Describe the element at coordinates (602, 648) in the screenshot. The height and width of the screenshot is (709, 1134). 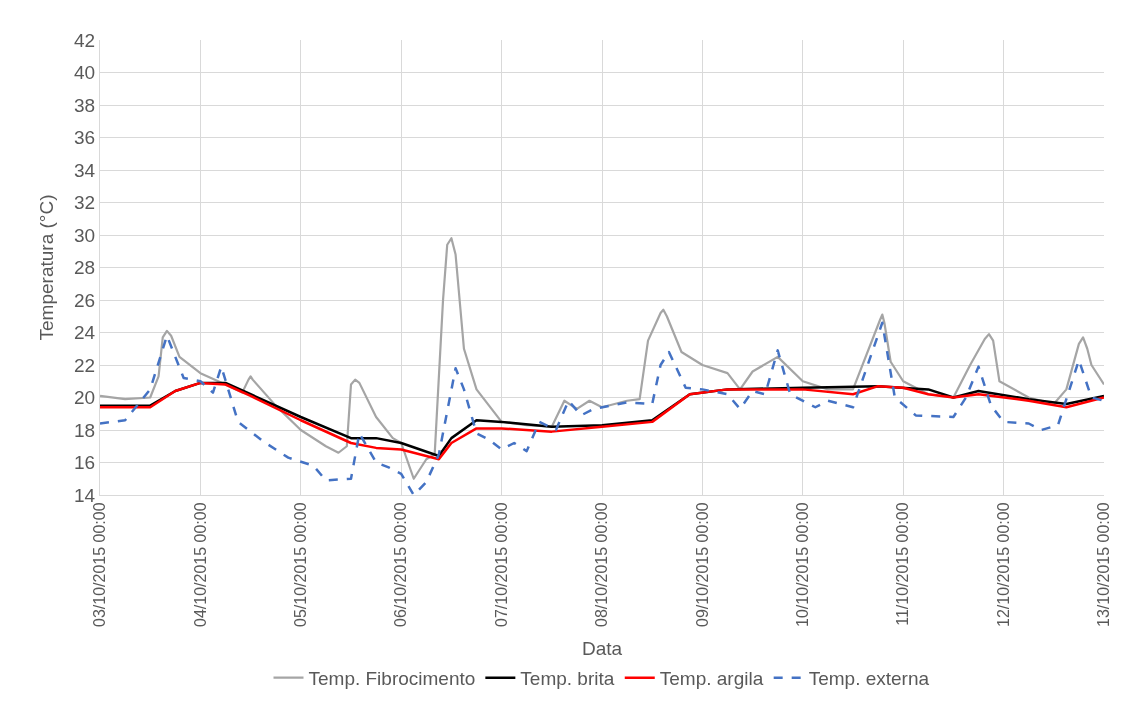
I see `x-axis-title: Data` at that location.